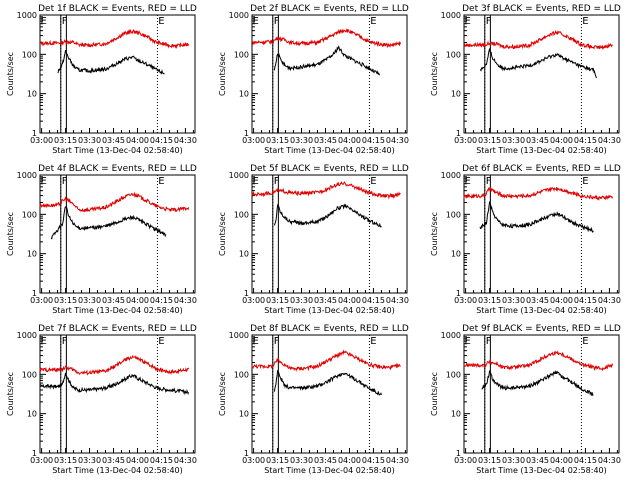 The image size is (640, 484). What do you see at coordinates (329, 169) in the screenshot?
I see `plot-title: Det 5f BLACK = Events, RED = LLD` at bounding box center [329, 169].